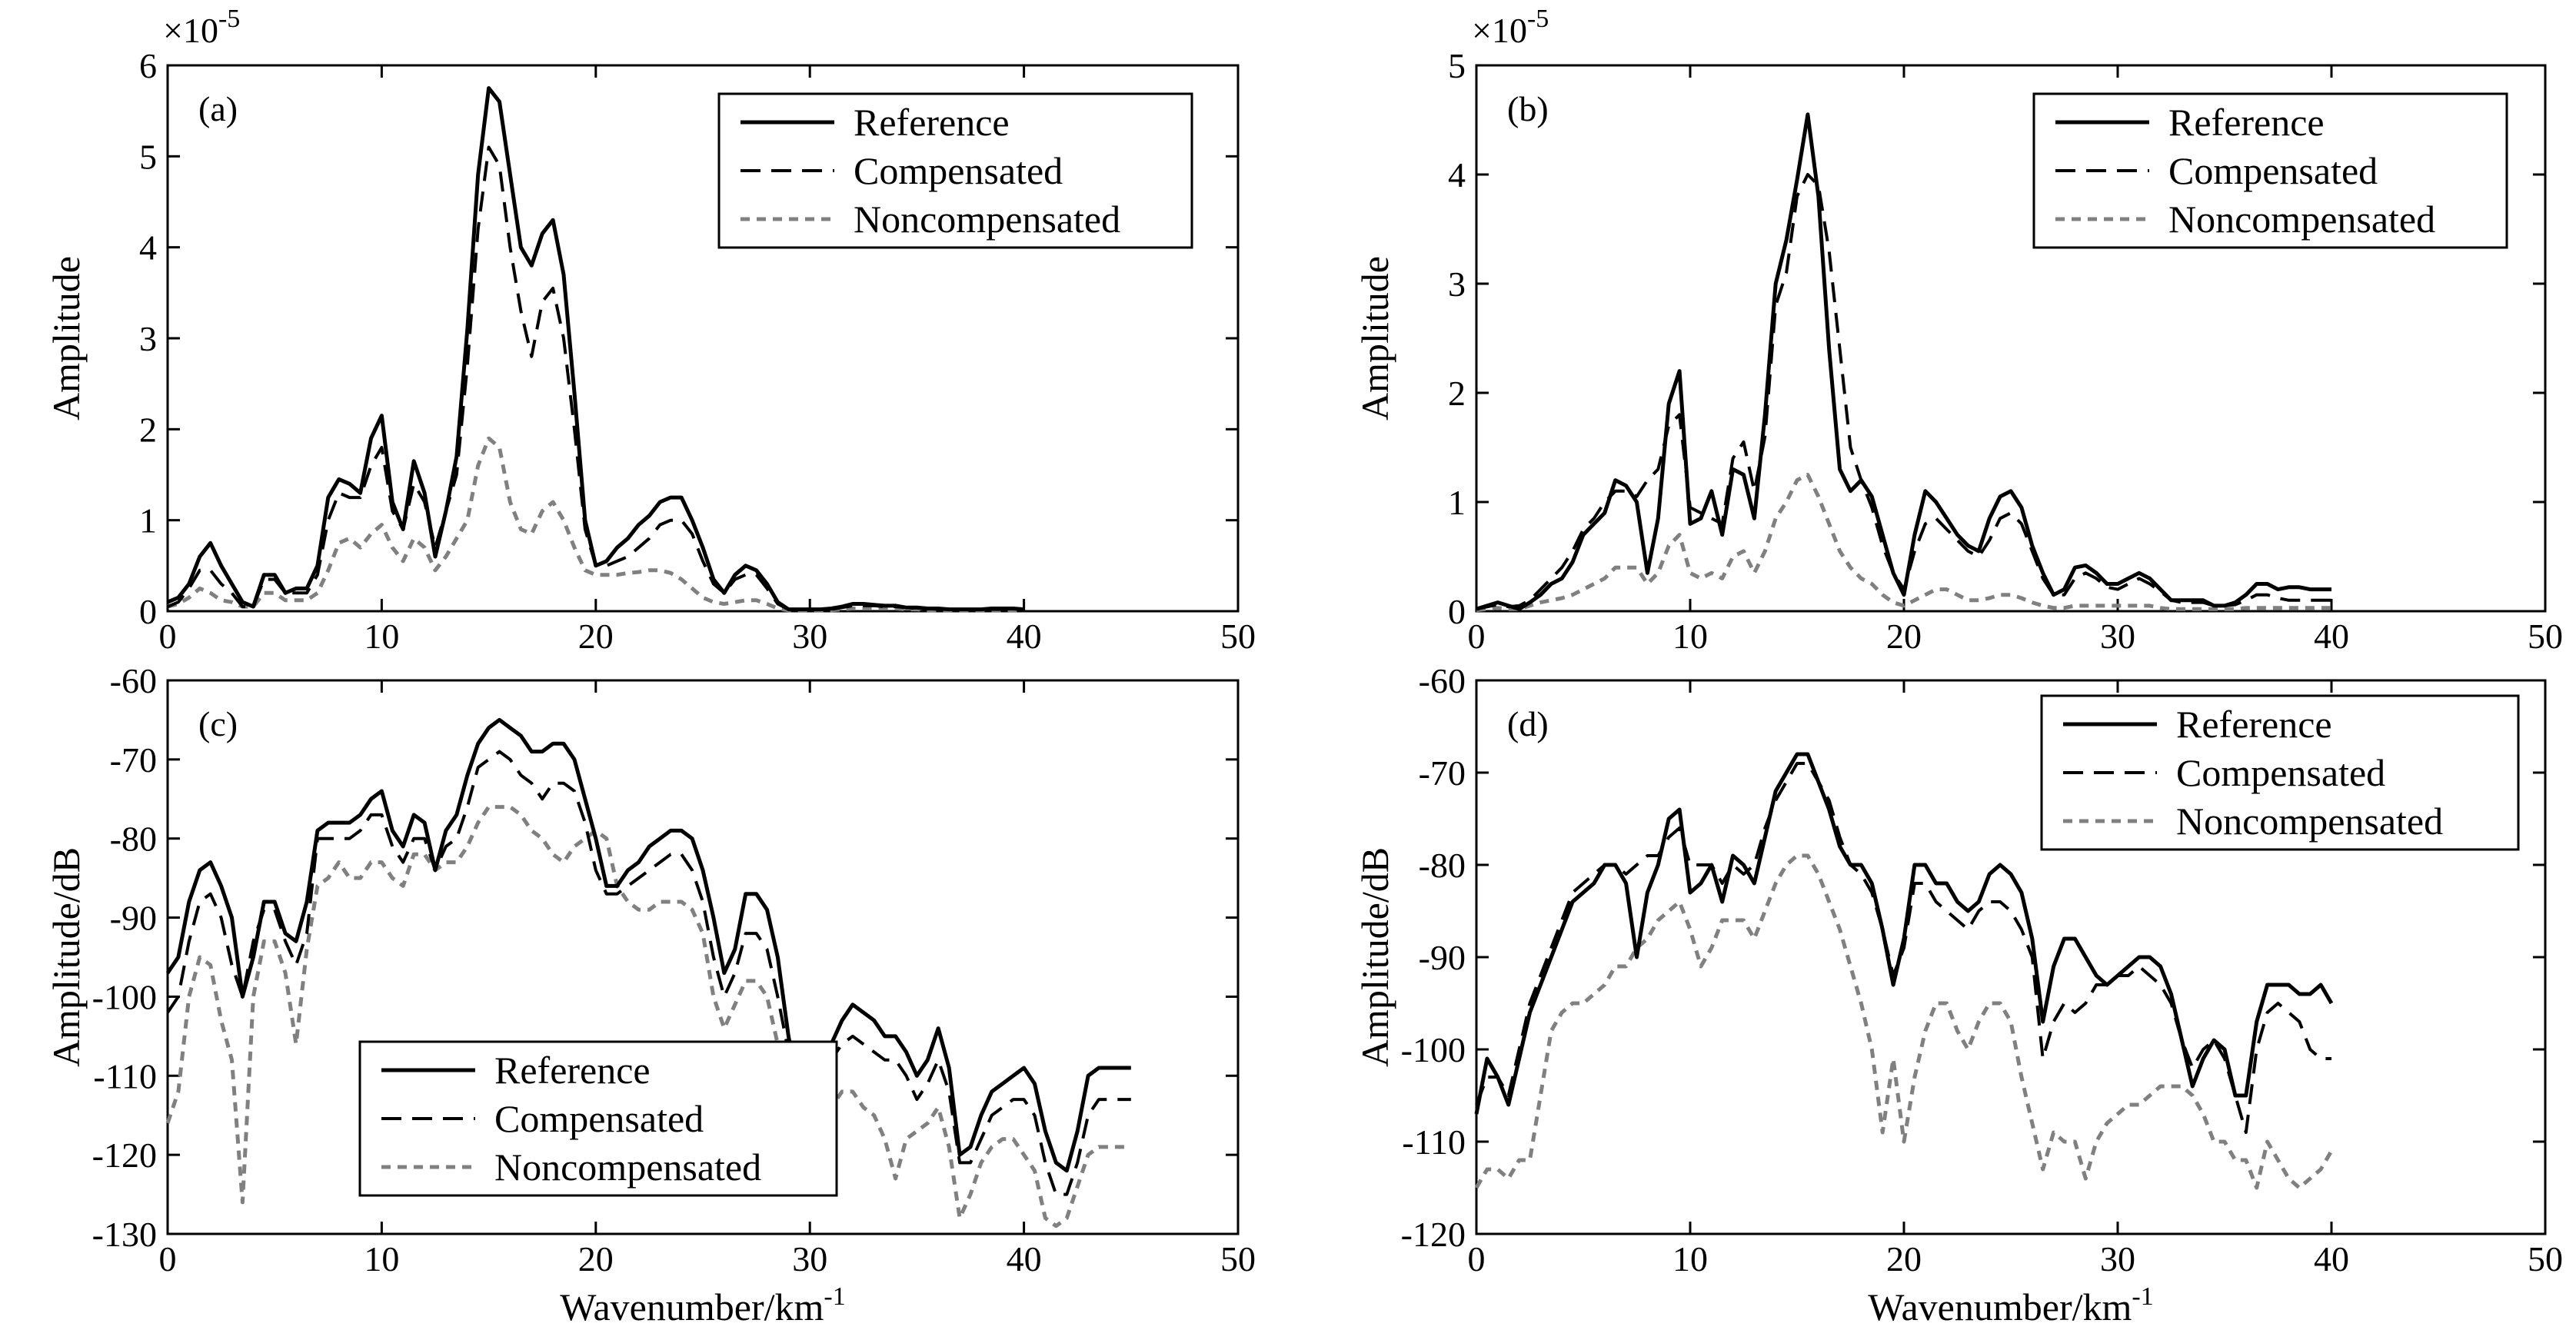 This screenshot has width=2576, height=1340. What do you see at coordinates (229, 19) in the screenshot?
I see `exponent-power: -5` at bounding box center [229, 19].